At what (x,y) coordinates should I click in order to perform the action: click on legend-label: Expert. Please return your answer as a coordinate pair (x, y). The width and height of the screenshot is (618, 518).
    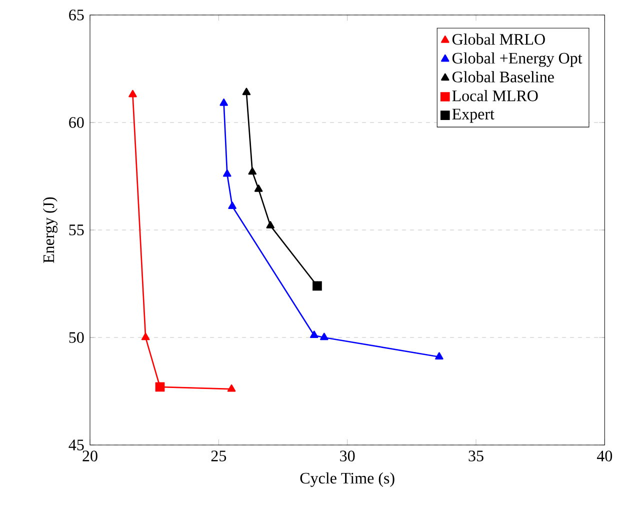
    Looking at the image, I should click on (473, 115).